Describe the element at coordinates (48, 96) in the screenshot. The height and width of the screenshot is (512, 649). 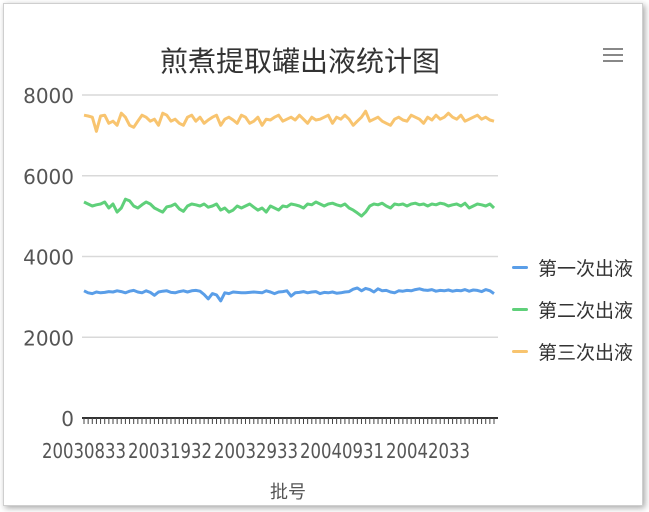
I see `y-tick-label: 8000` at that location.